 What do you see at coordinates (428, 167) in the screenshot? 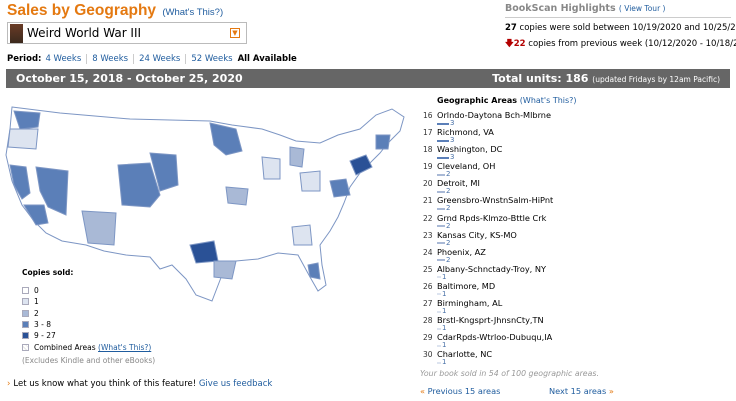
I see `area-rank: 19` at bounding box center [428, 167].